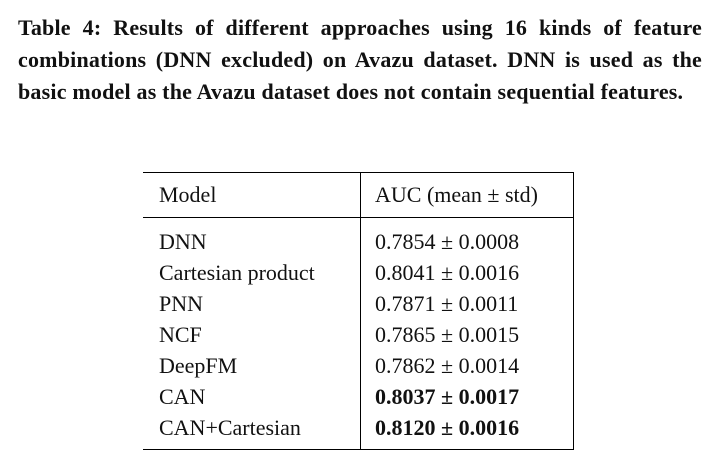 This screenshot has width=720, height=460. I want to click on header-row: Model AUC (mean ± std), so click(358, 195).